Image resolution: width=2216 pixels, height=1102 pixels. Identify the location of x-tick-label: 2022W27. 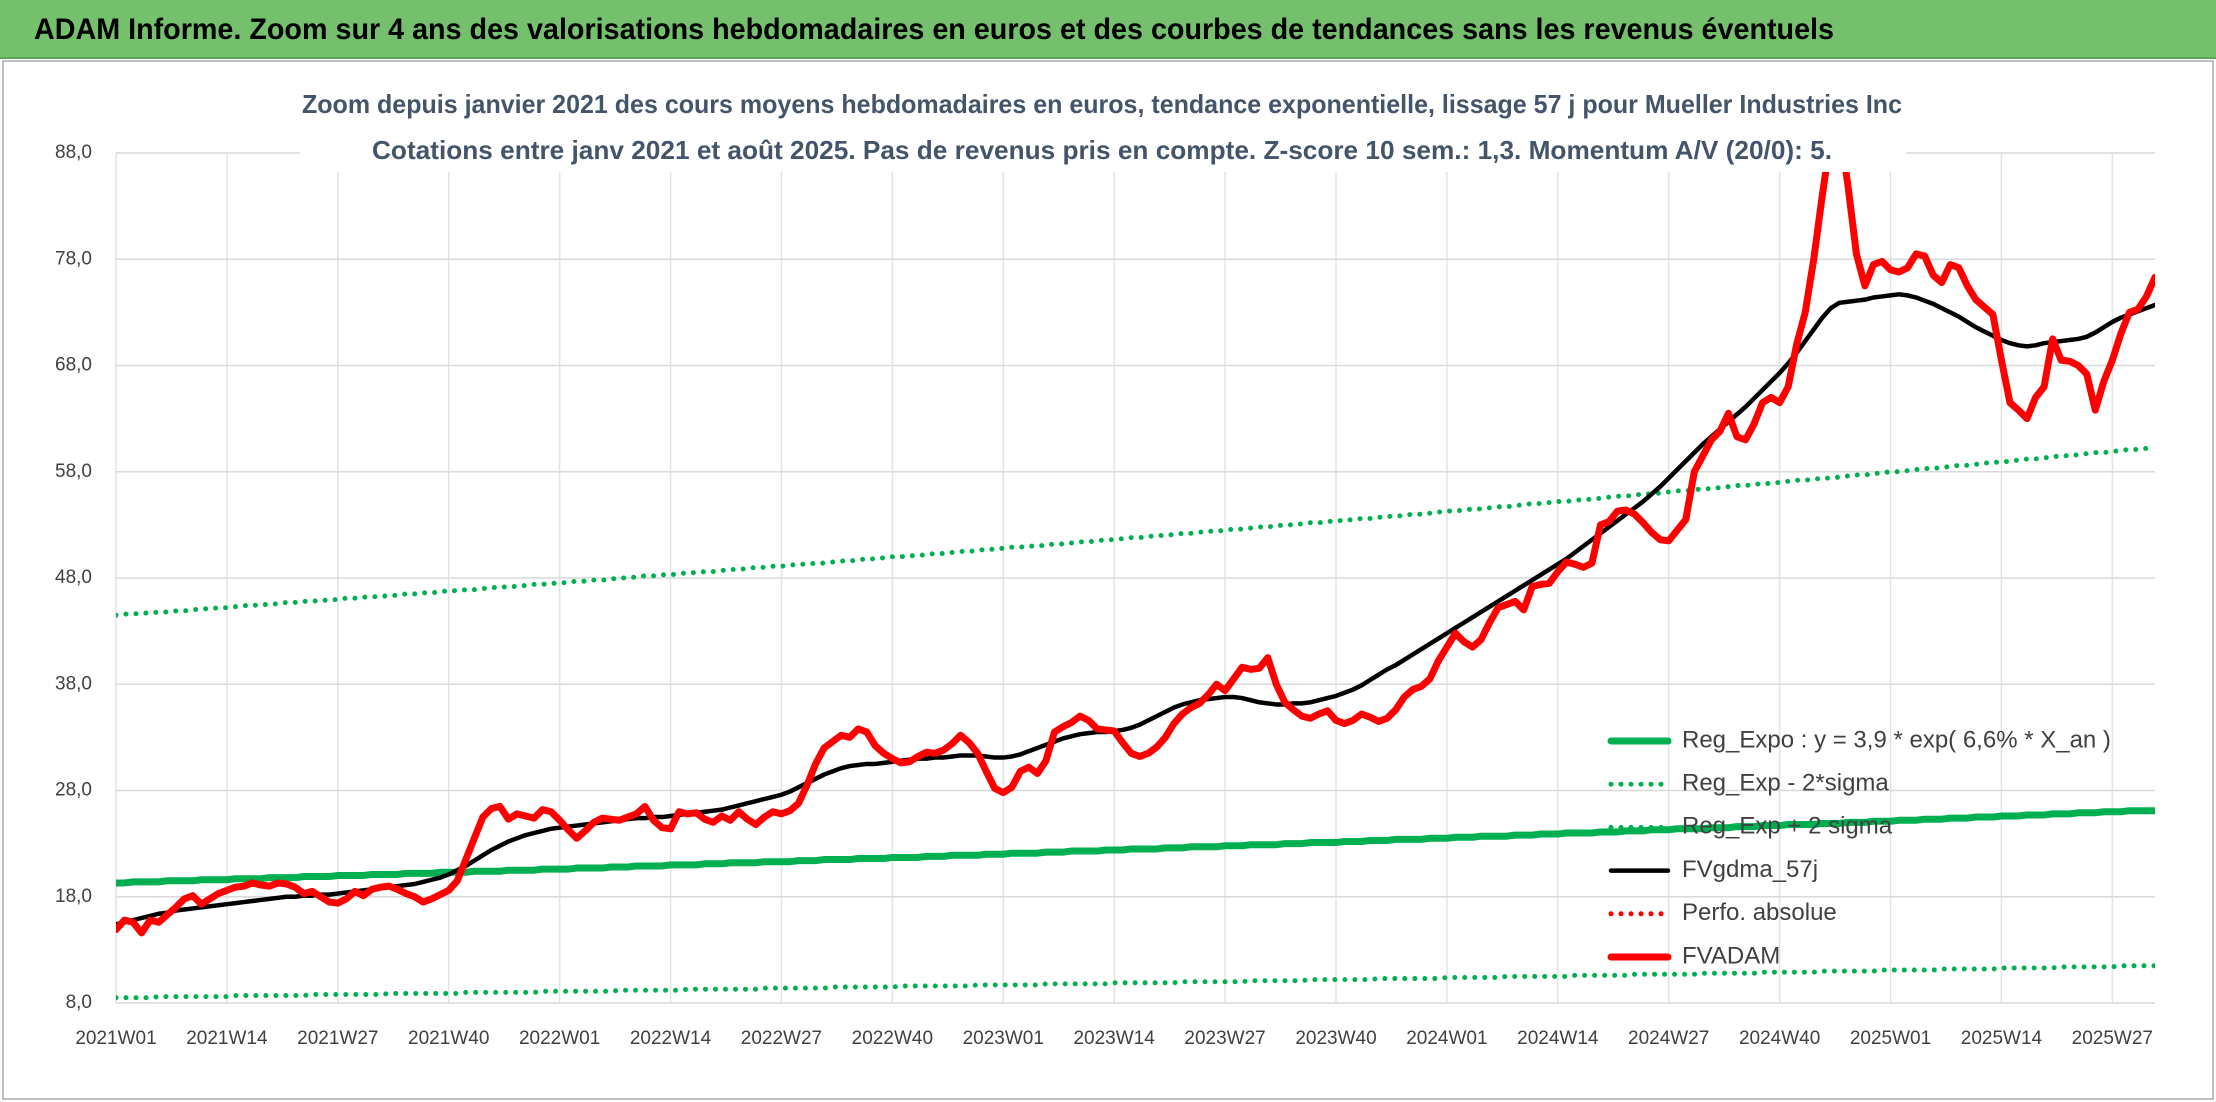
(781, 1038).